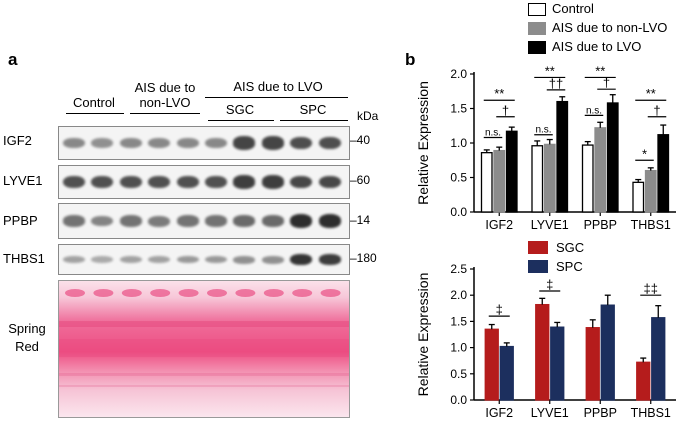 Image resolution: width=685 pixels, height=422 pixels. What do you see at coordinates (240, 109) in the screenshot?
I see `group-label-sgc: SGC` at bounding box center [240, 109].